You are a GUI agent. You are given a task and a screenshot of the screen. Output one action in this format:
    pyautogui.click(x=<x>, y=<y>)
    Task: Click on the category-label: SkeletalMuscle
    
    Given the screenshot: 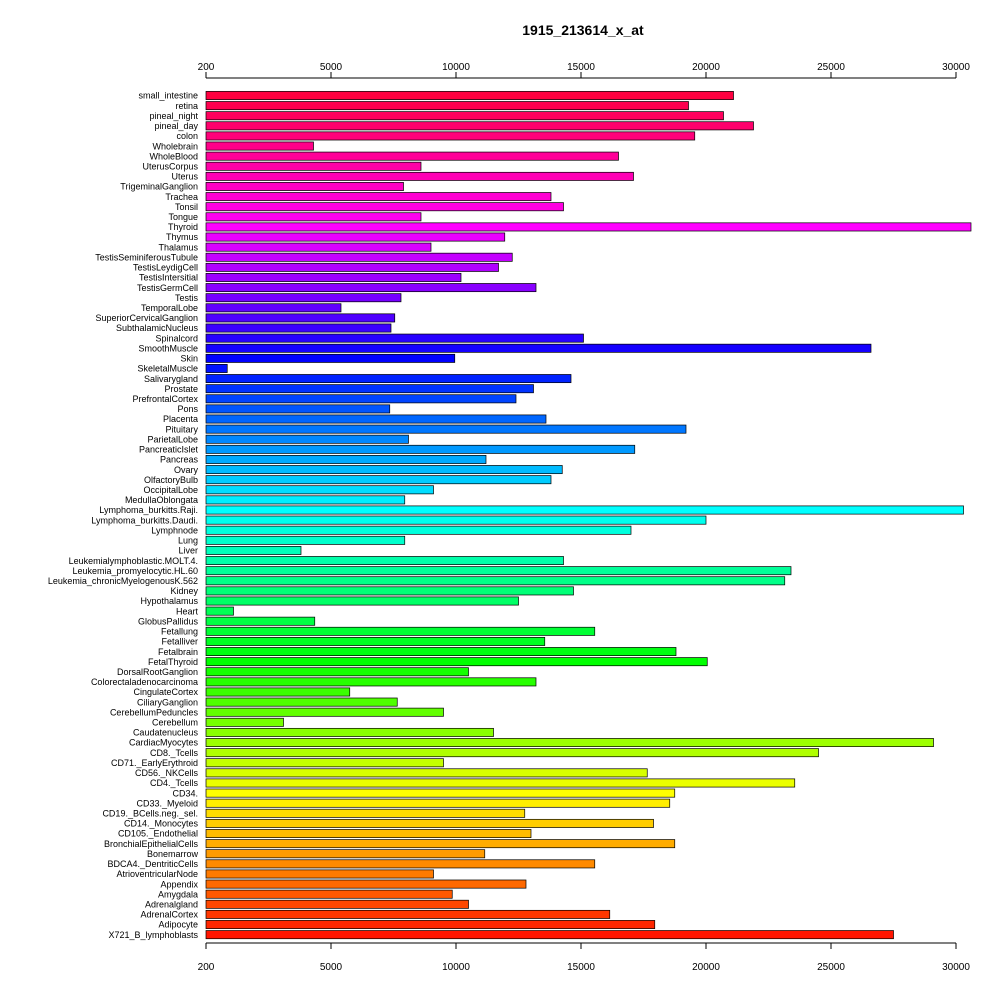 What is the action you would take?
    pyautogui.click(x=167, y=369)
    